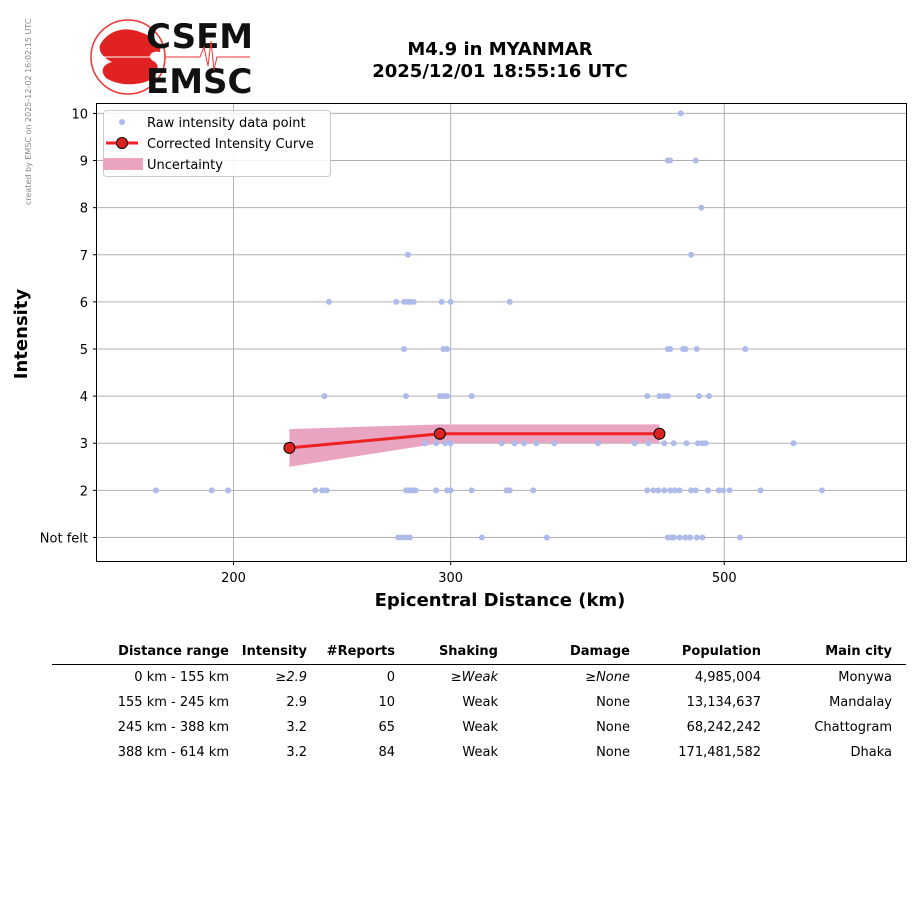 This screenshot has height=905, width=915. Describe the element at coordinates (871, 752) in the screenshot. I see `cell-city: Dhaka` at that location.